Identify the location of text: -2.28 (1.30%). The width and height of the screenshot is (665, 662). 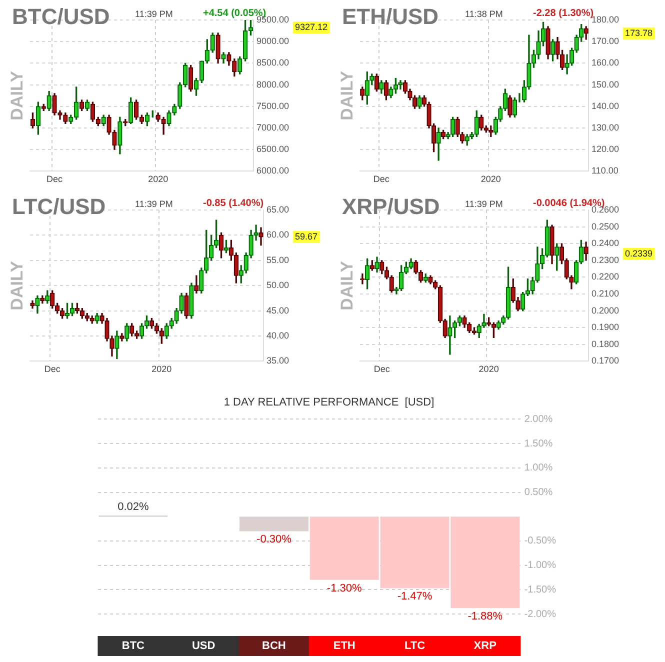
(563, 13).